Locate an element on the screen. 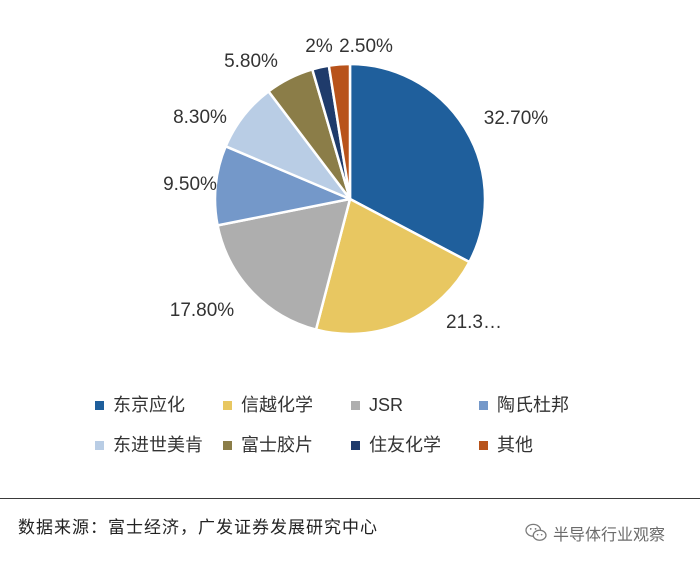 The width and height of the screenshot is (700, 568). legend-item-1: 东京应化 is located at coordinates (159, 405).